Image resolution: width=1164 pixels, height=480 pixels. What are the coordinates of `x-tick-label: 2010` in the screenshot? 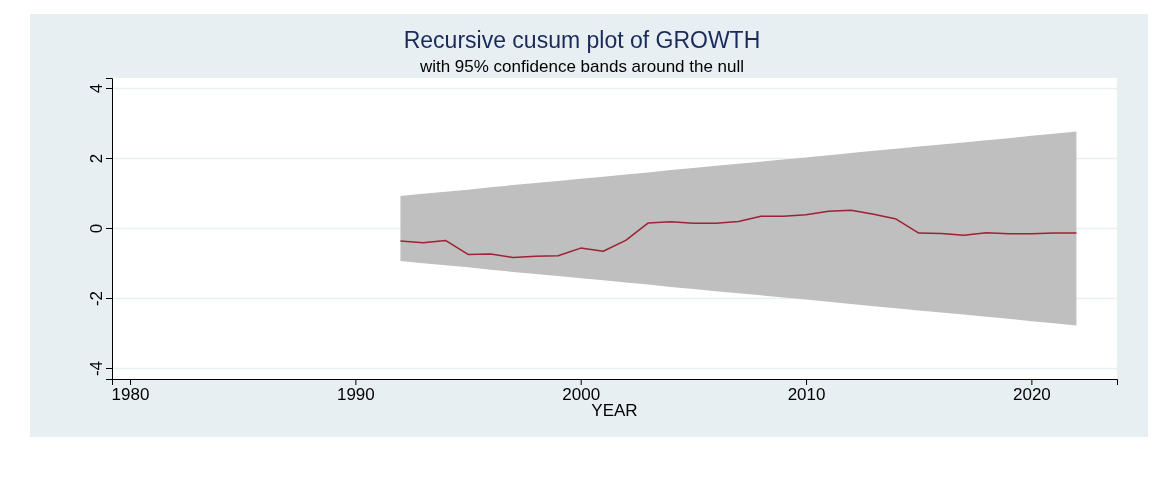 It's located at (806, 395).